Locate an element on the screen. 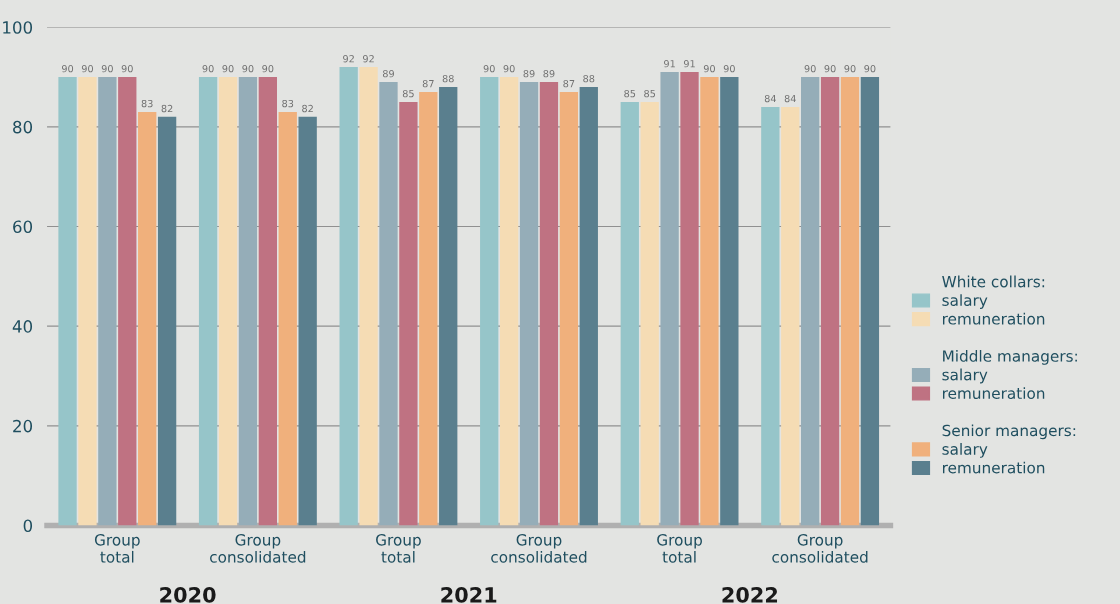 This screenshot has height=604, width=1120. y-tick-label: 80 is located at coordinates (23, 127).